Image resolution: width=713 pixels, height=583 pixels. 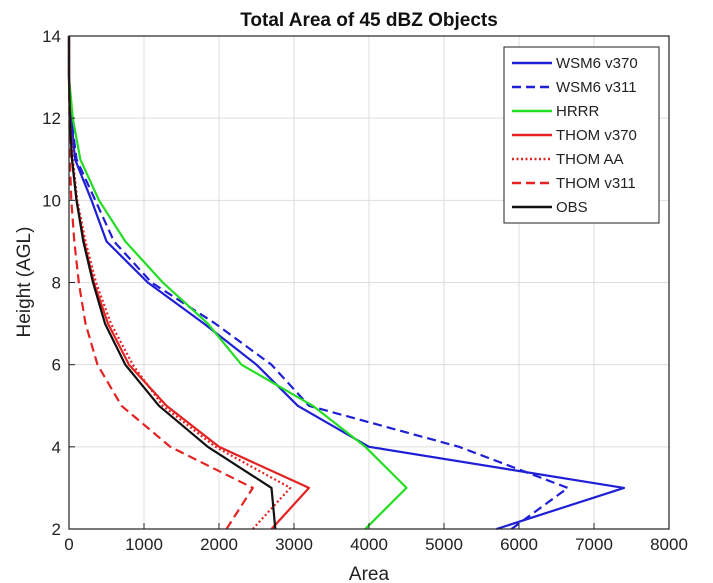 I want to click on chart-title: Total Area of 45 dBZ Objects, so click(x=369, y=20).